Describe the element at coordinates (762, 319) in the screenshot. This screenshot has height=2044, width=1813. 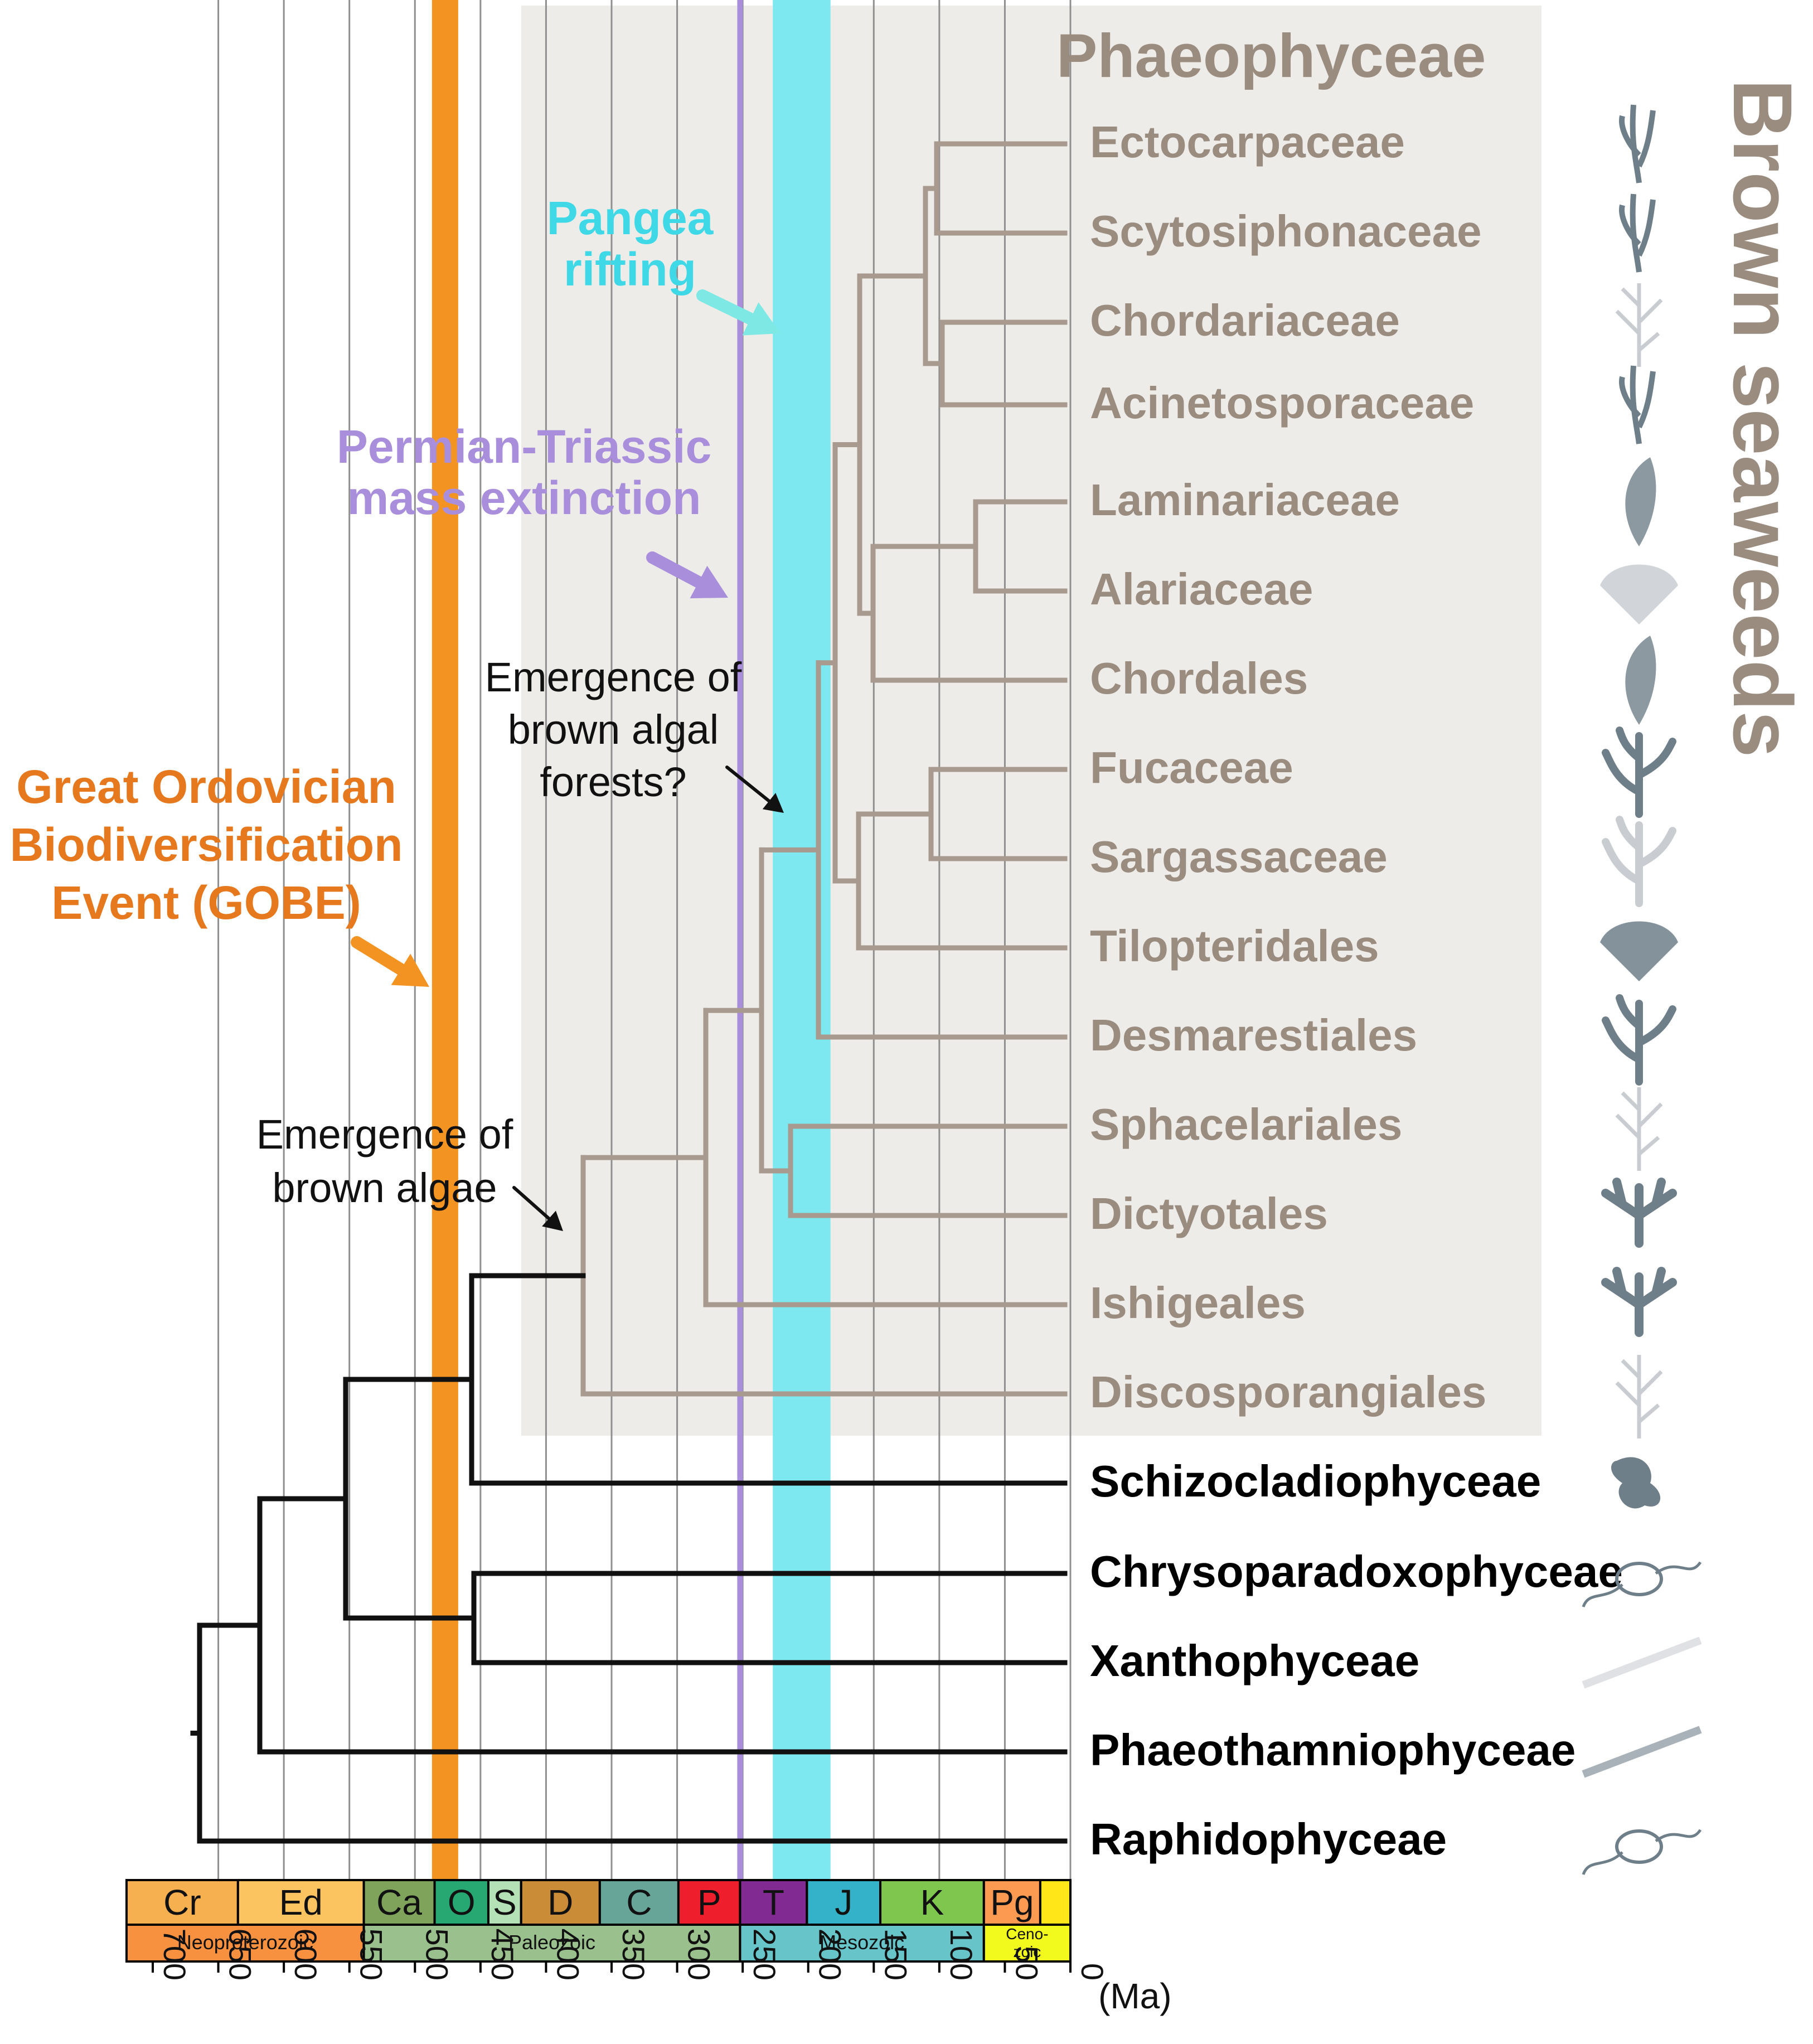
I see `pangea-arrow-head` at that location.